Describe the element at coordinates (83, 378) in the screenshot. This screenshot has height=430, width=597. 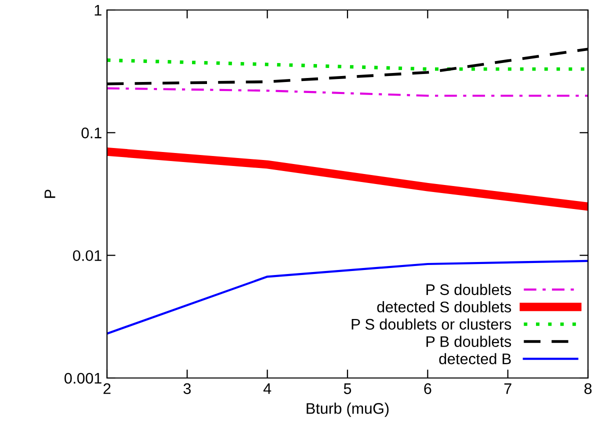
I see `y-tick-label: 0.001` at that location.